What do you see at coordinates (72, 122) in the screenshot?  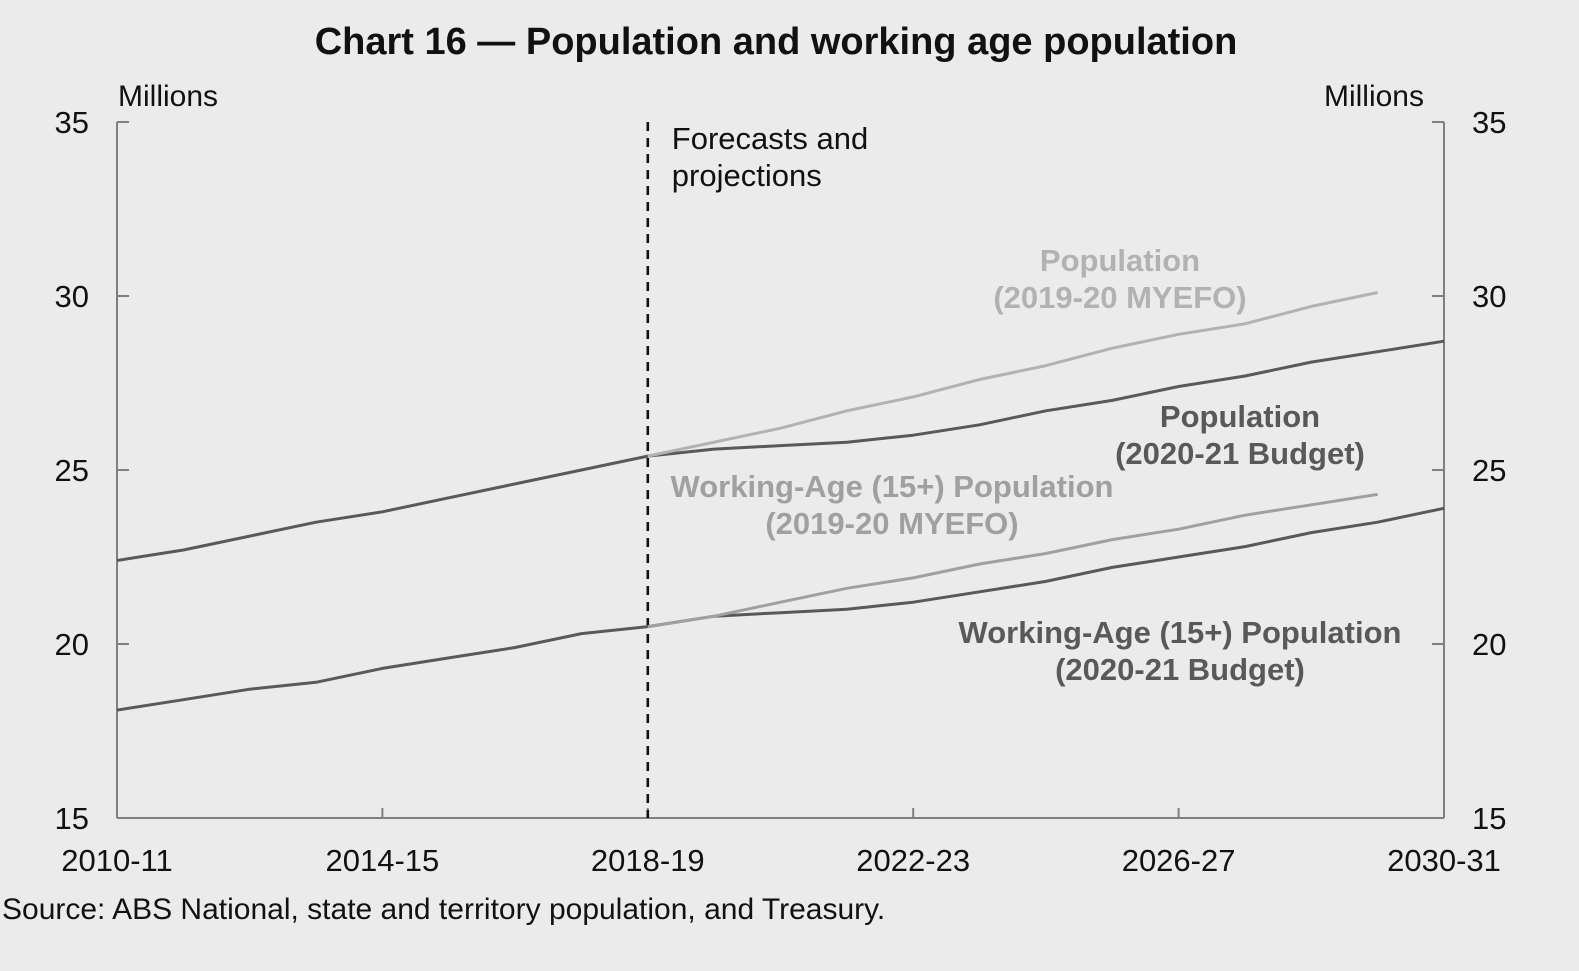 I see `left-y-tick-label: 35` at bounding box center [72, 122].